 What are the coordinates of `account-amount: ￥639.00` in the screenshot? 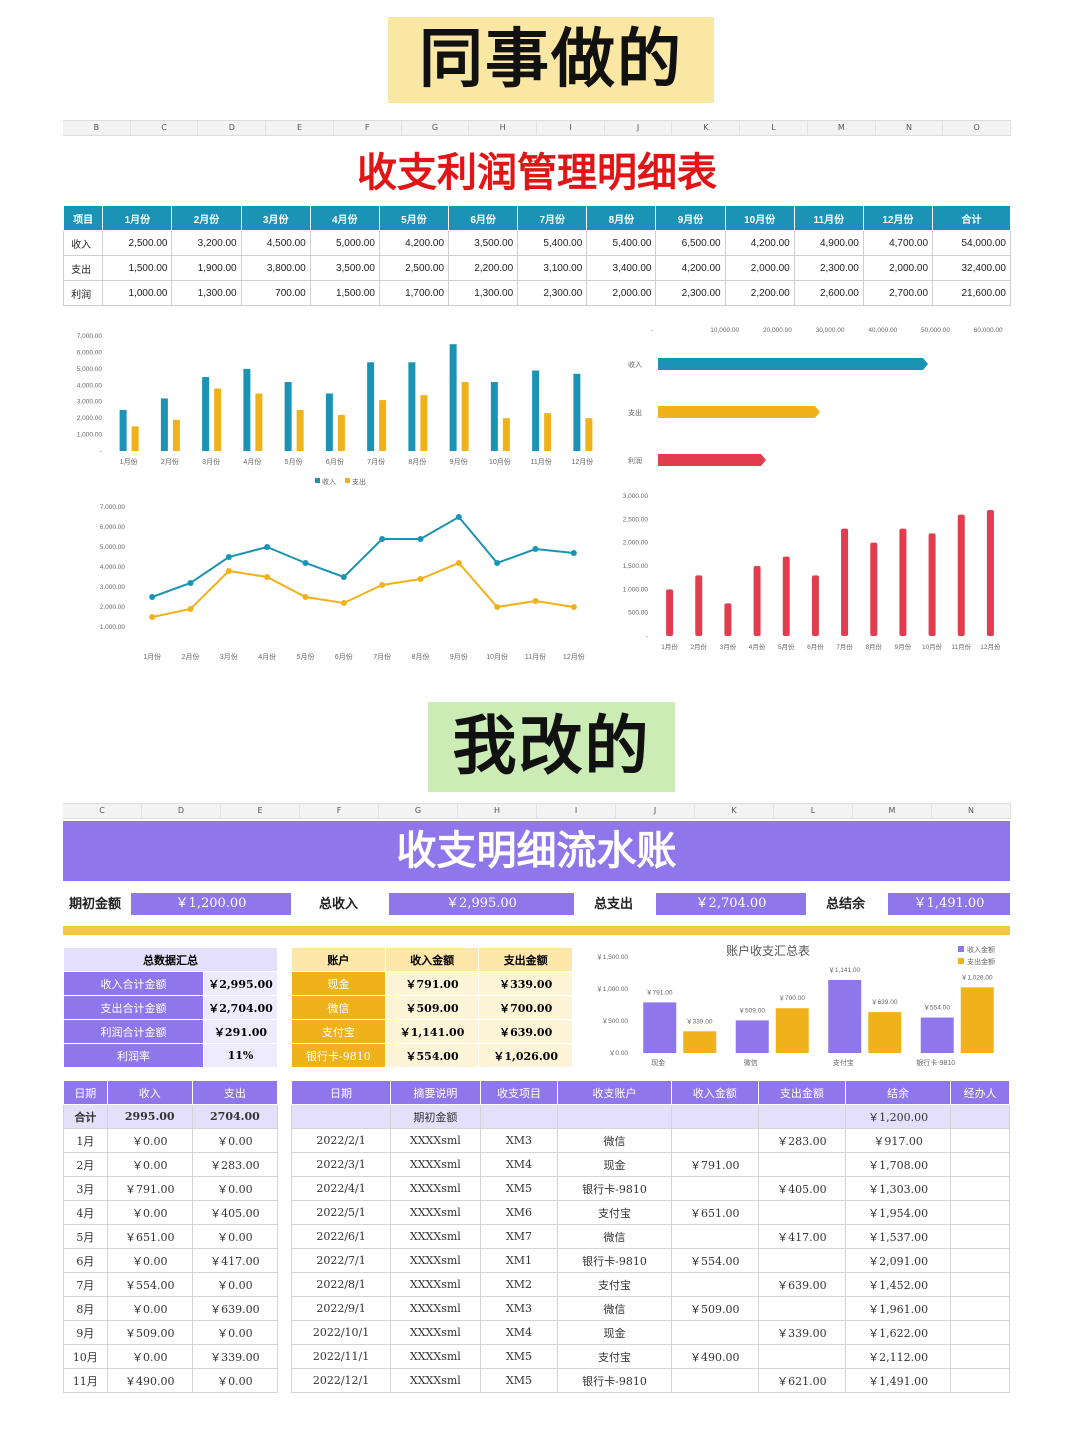 It's located at (525, 1031).